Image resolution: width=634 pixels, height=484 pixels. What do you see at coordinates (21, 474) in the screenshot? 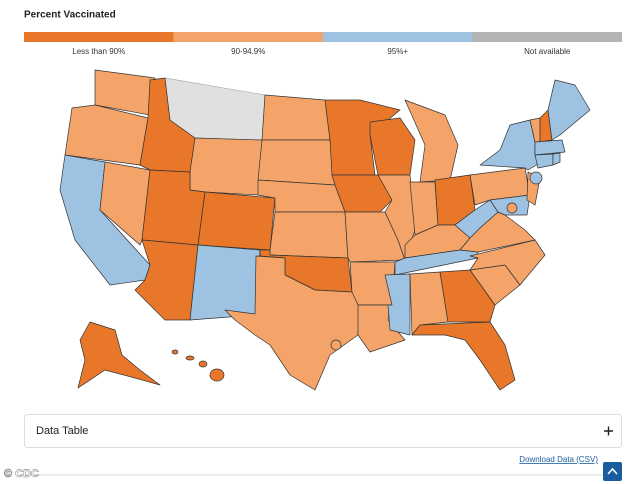
I see `watermark: © CDC` at bounding box center [21, 474].